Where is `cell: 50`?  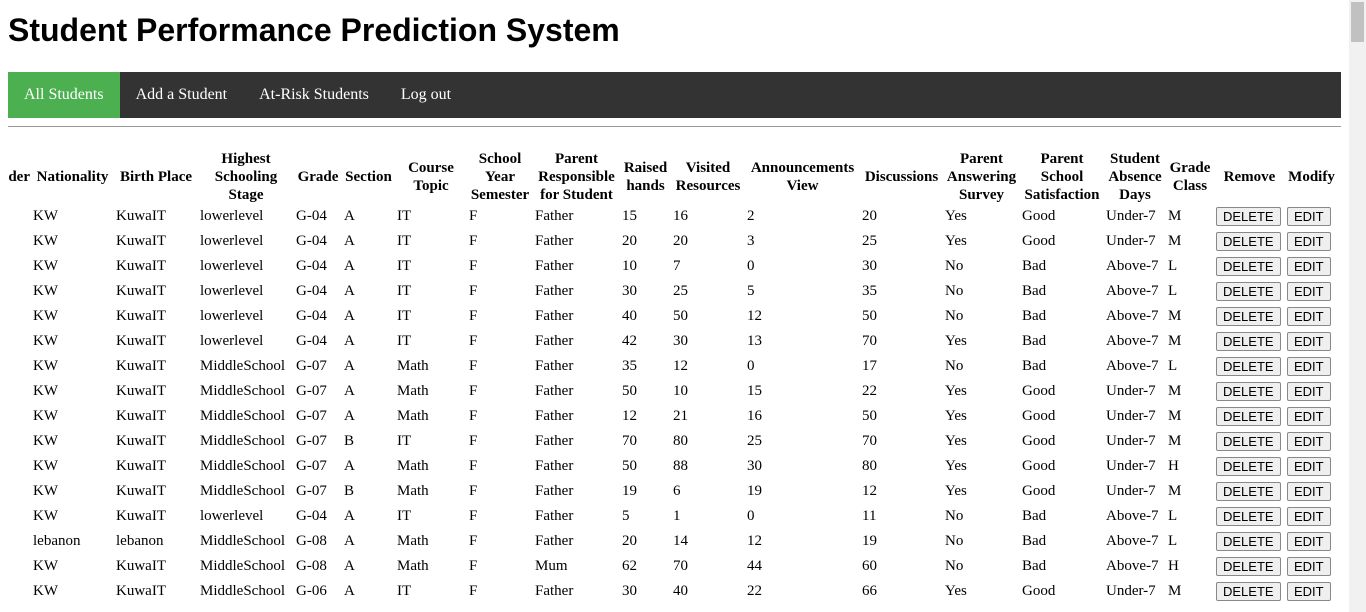
cell: 50 is located at coordinates (629, 466).